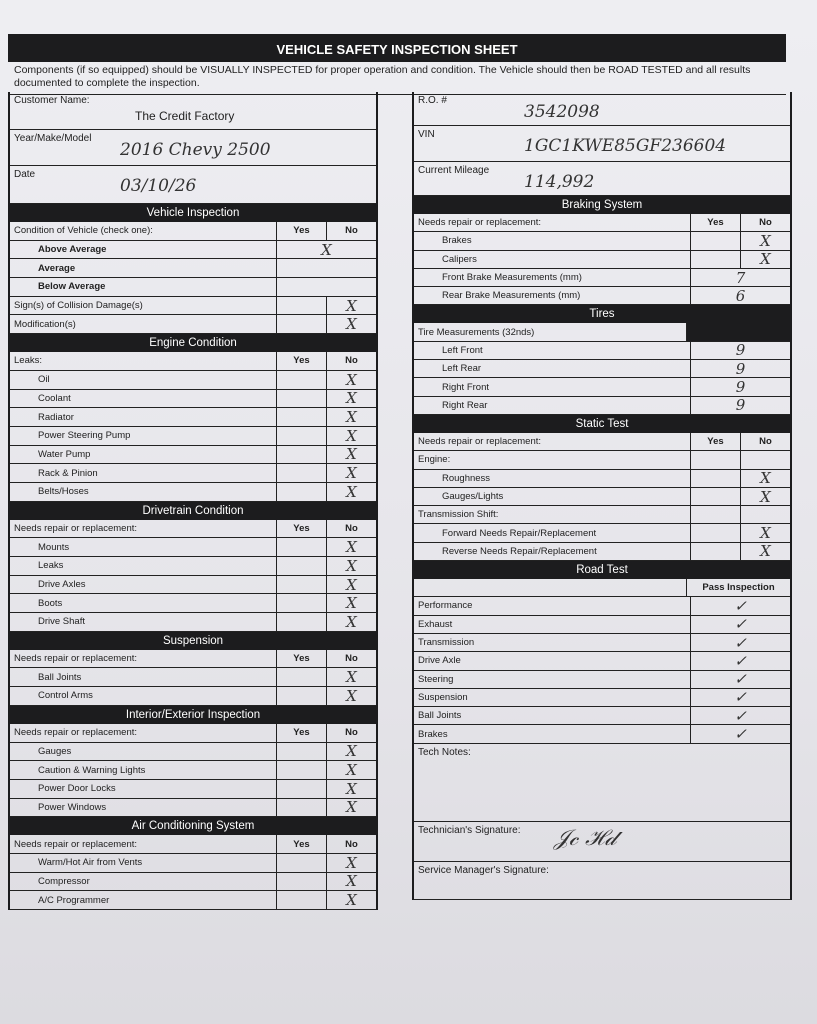  What do you see at coordinates (193, 455) in the screenshot?
I see `table-row: Water Pump X` at bounding box center [193, 455].